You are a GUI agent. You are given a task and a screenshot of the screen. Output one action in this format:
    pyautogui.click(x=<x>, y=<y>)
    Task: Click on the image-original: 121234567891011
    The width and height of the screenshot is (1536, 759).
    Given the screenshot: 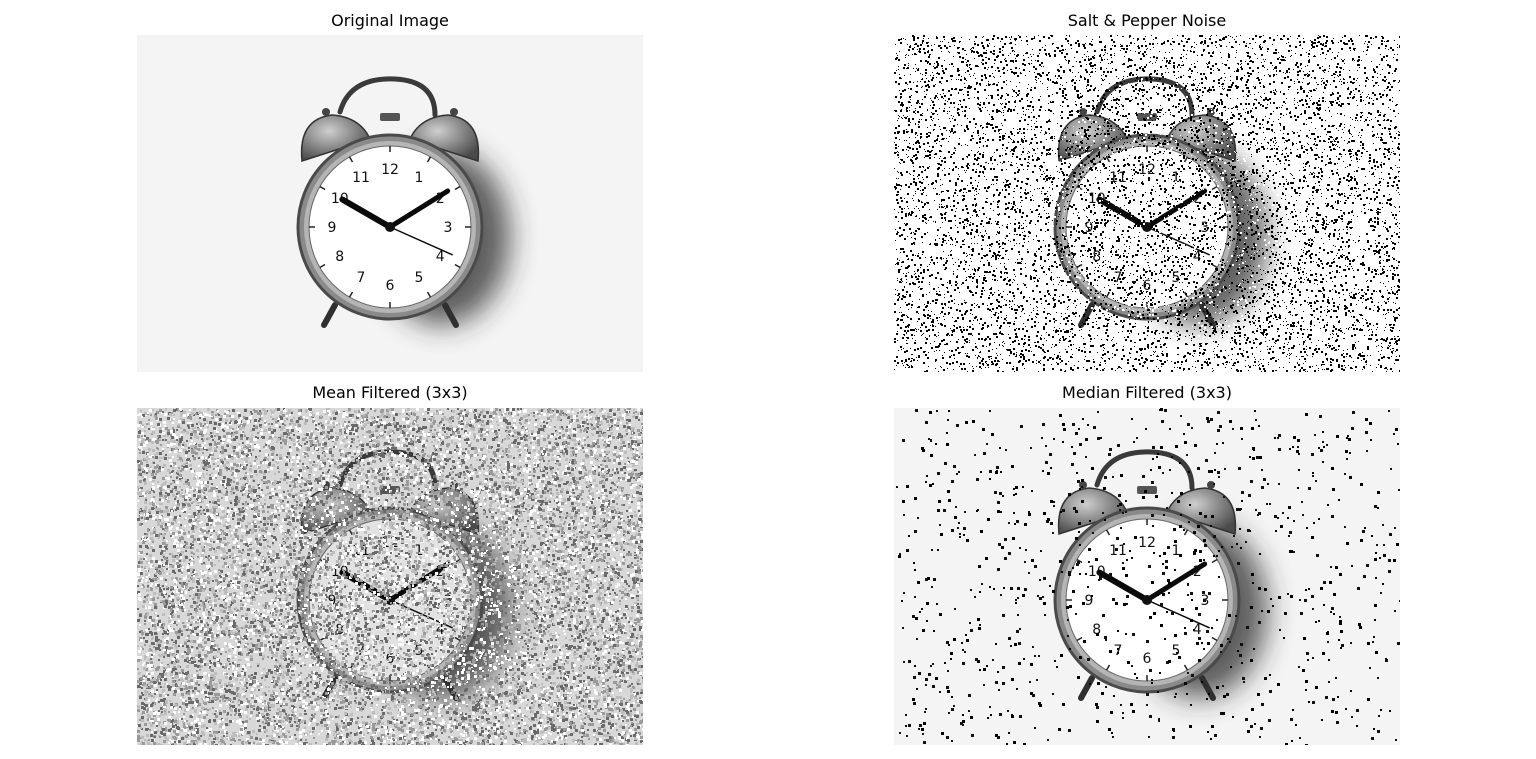 What is the action you would take?
    pyautogui.click(x=390, y=203)
    